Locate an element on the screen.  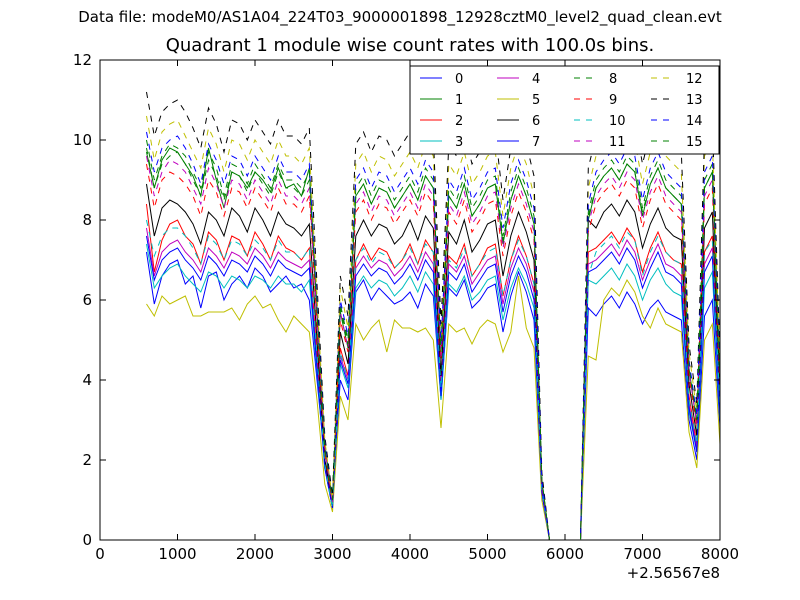
y-tick-label: 0 is located at coordinates (87, 540).